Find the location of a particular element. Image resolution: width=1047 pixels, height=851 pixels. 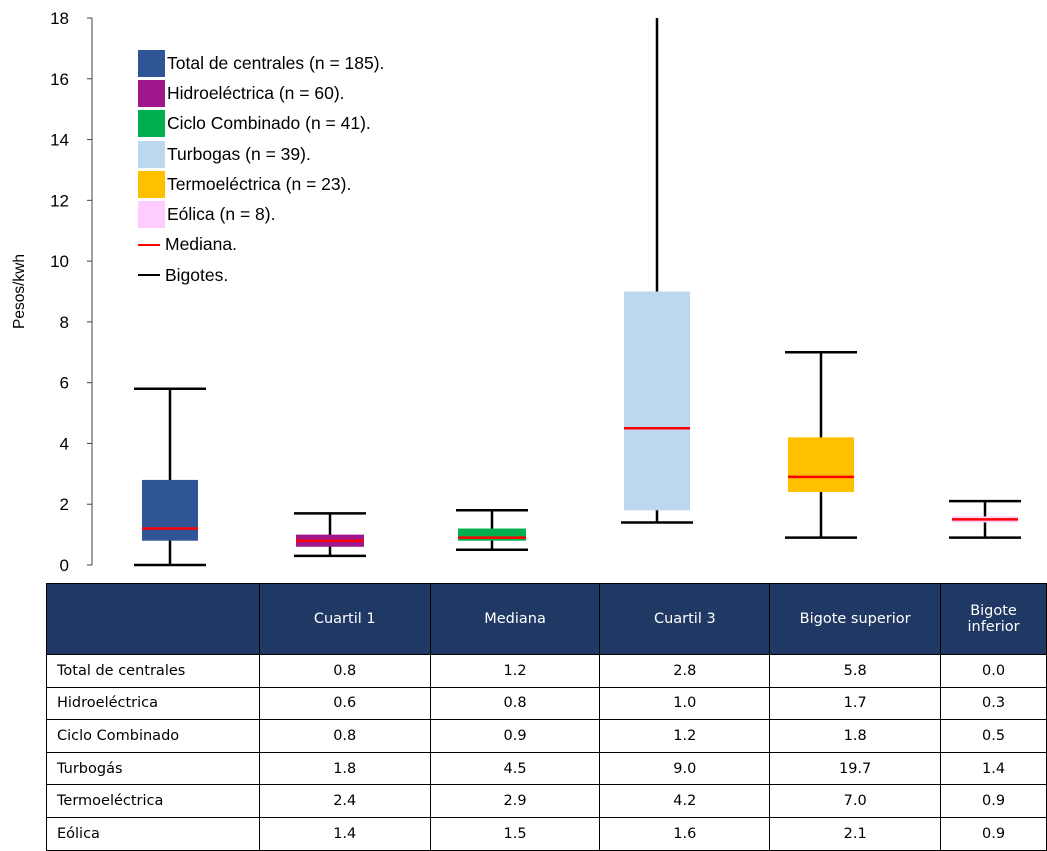

legend-label-termo: Termoeléctrica (n = 23). is located at coordinates (259, 183).